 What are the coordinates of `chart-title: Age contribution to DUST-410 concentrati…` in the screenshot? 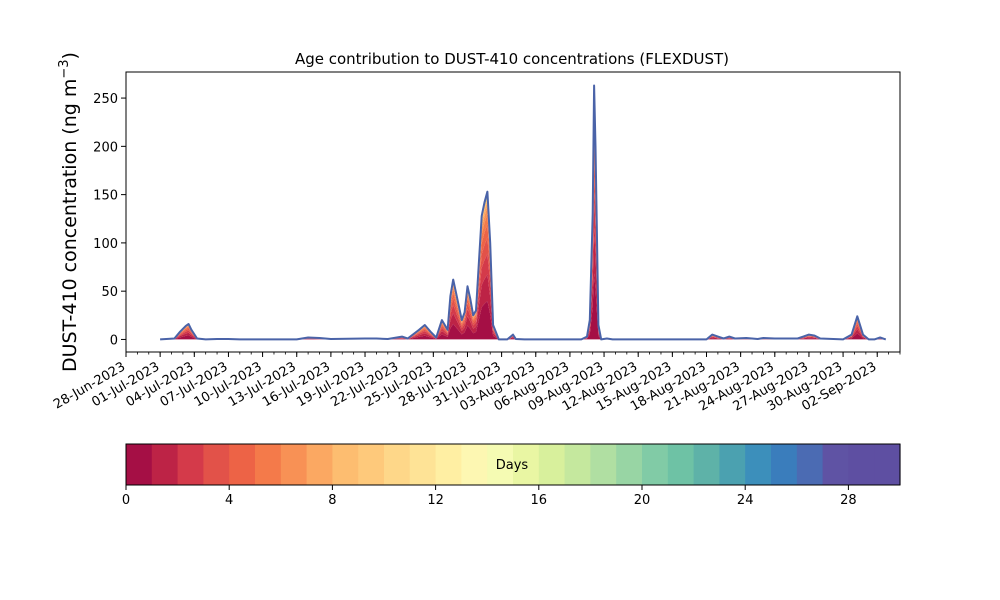 It's located at (512, 59).